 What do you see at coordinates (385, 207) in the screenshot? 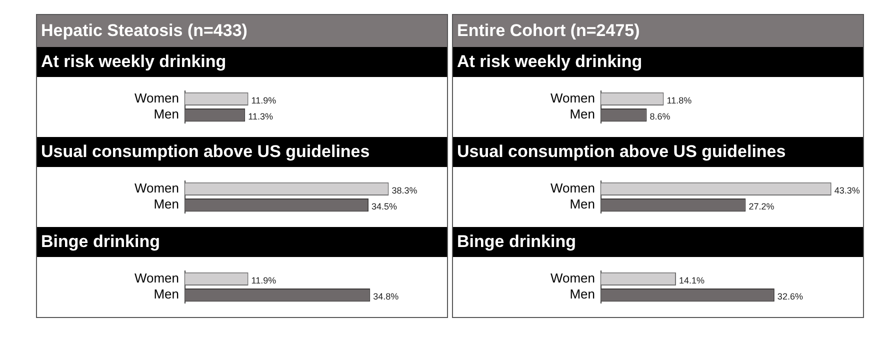
I see `data-label: 34.5%` at bounding box center [385, 207].